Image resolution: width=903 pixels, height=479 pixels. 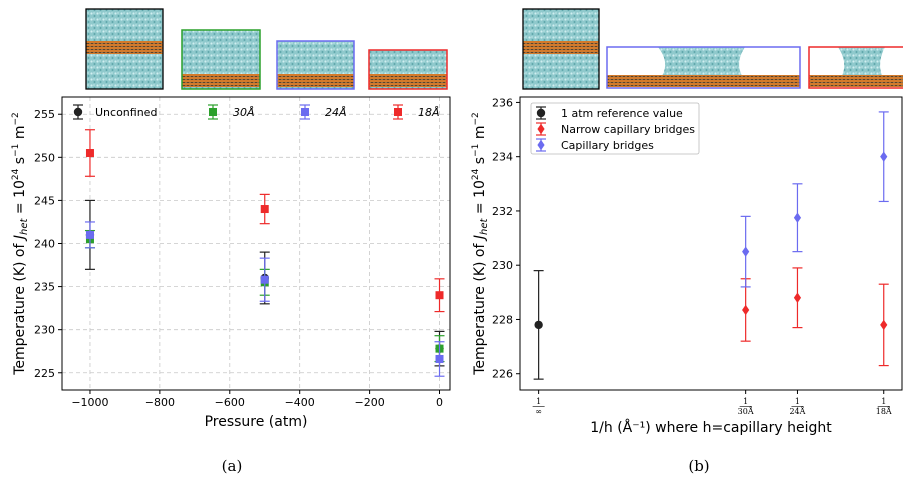 I want to click on y-tick-label: 228, so click(x=502, y=319).